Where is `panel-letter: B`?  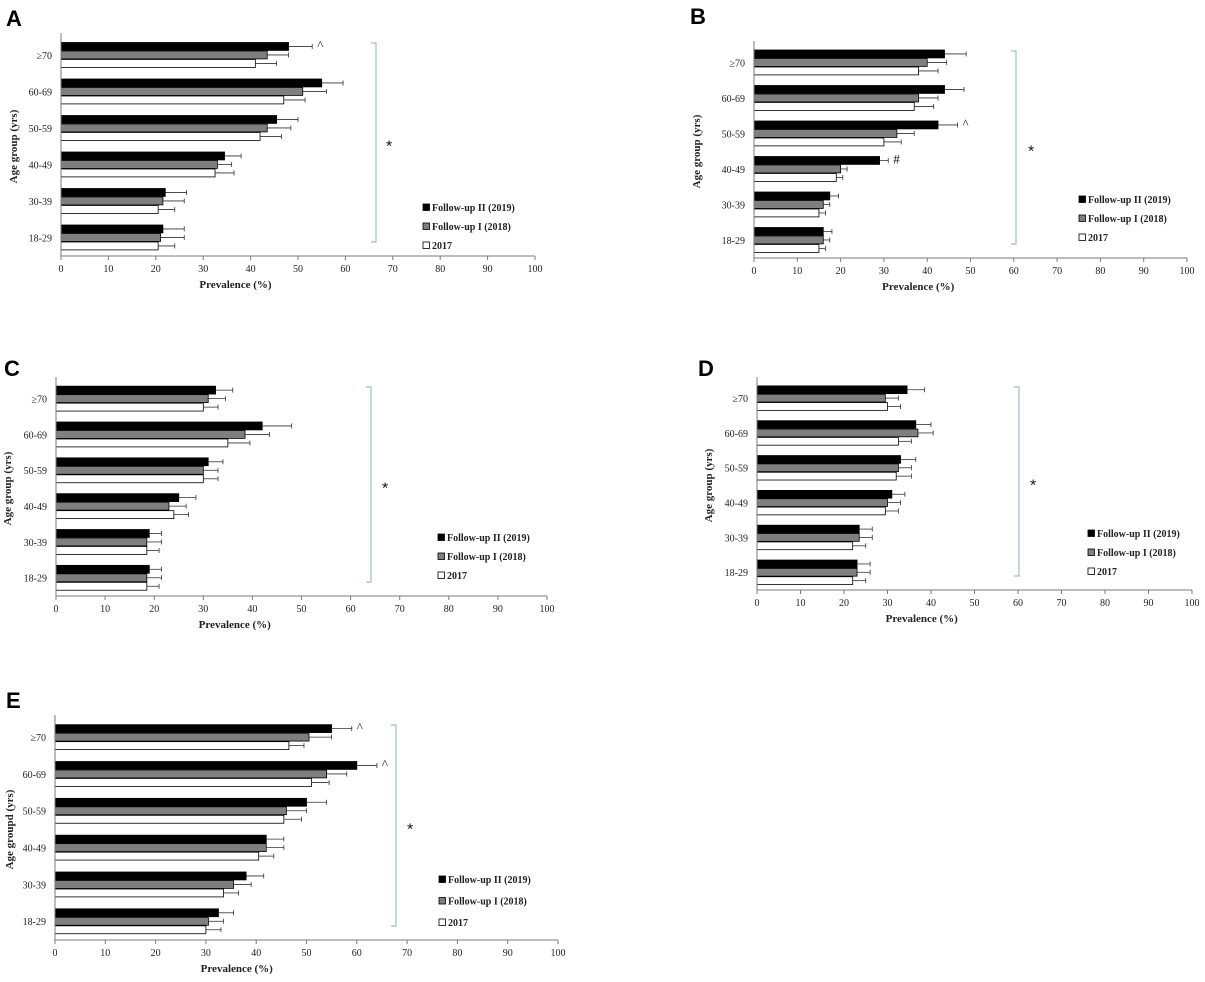
panel-letter: B is located at coordinates (698, 16).